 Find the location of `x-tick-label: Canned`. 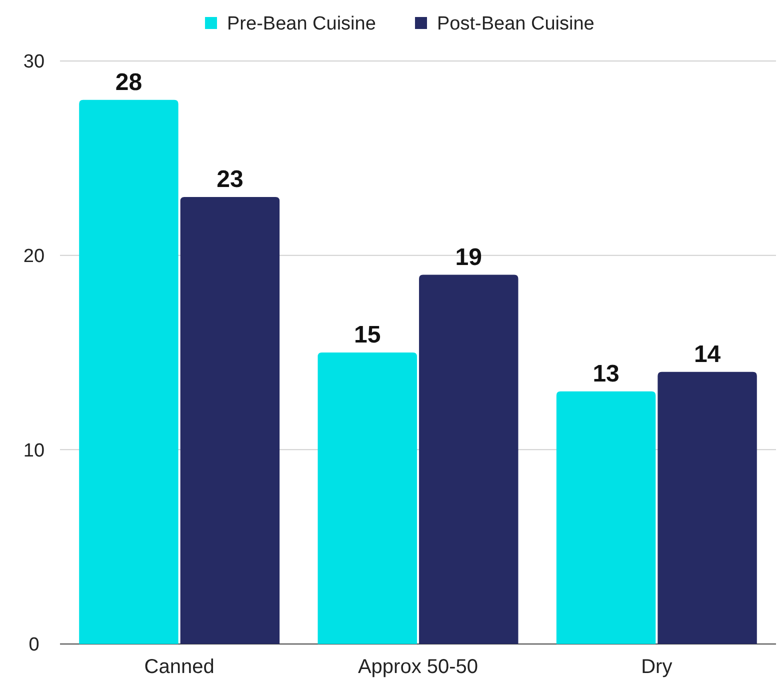

x-tick-label: Canned is located at coordinates (179, 667).